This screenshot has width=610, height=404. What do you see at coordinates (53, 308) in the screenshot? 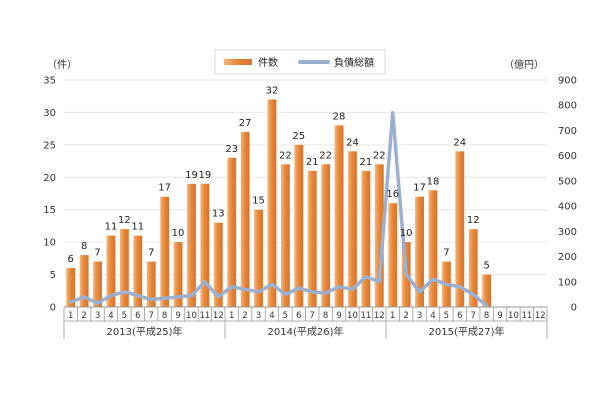
I see `left-axis-tick-label: 0` at bounding box center [53, 308].